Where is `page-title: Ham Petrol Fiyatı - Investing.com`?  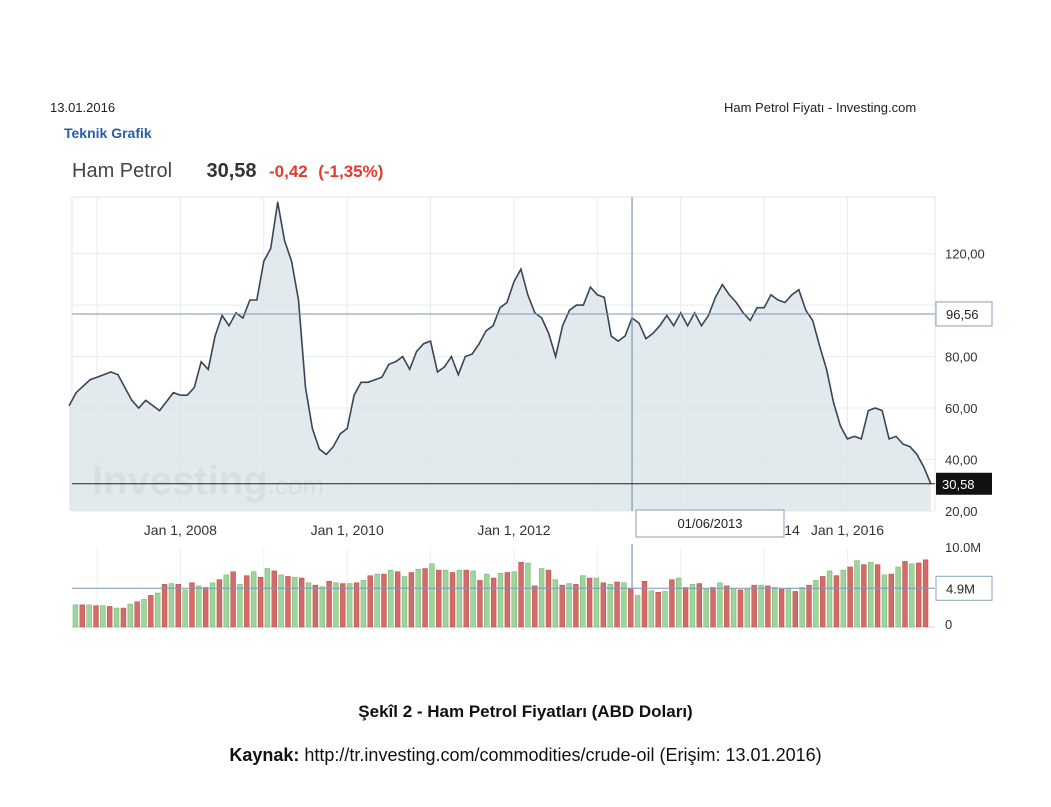 page-title: Ham Petrol Fiyatı - Investing.com is located at coordinates (820, 107).